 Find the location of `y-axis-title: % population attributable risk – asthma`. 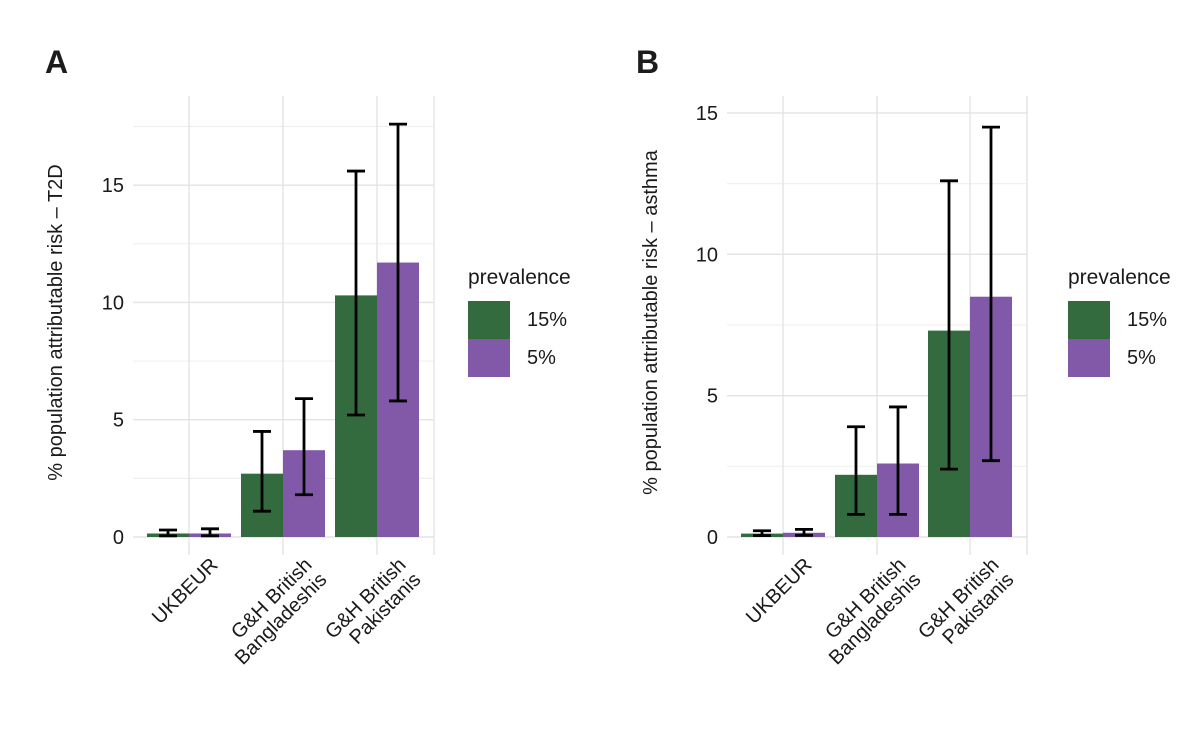

y-axis-title: % population attributable risk – asthma is located at coordinates (651, 322).